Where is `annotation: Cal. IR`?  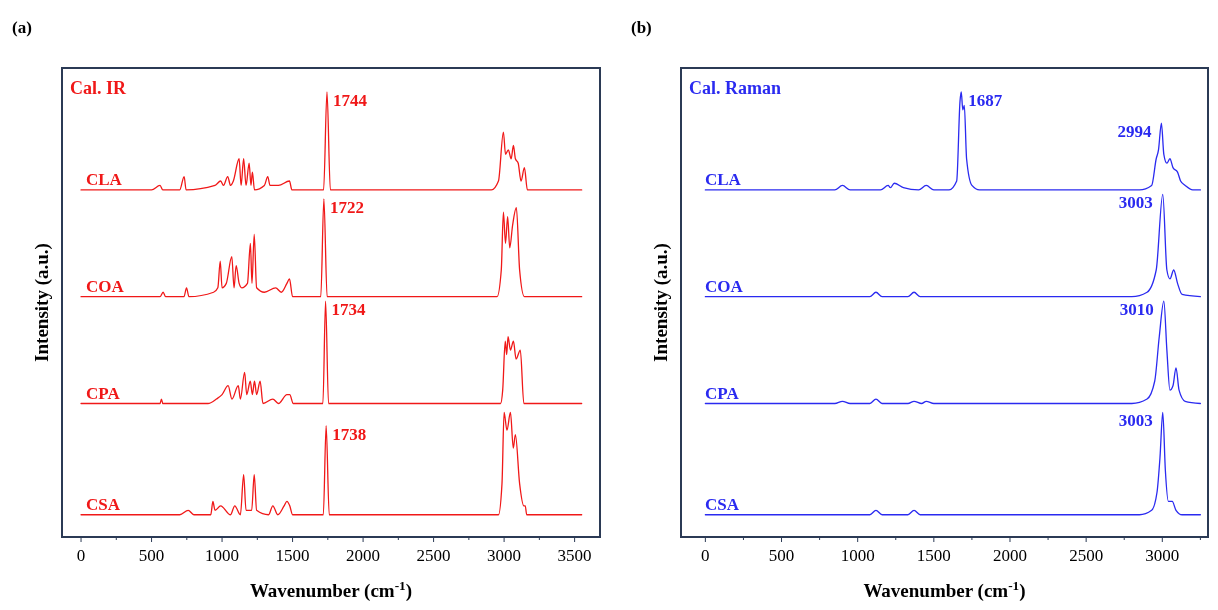
annotation: Cal. IR is located at coordinates (98, 88).